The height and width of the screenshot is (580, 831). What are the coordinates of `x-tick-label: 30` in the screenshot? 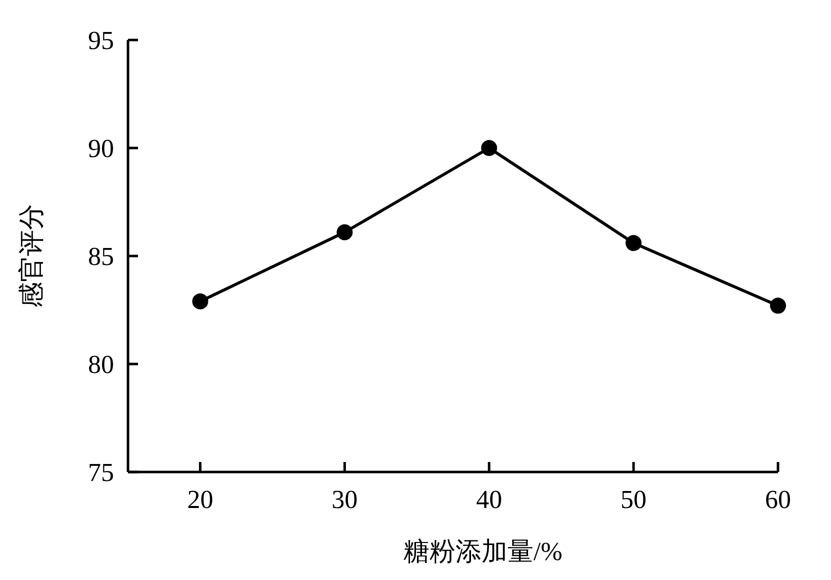 It's located at (345, 499).